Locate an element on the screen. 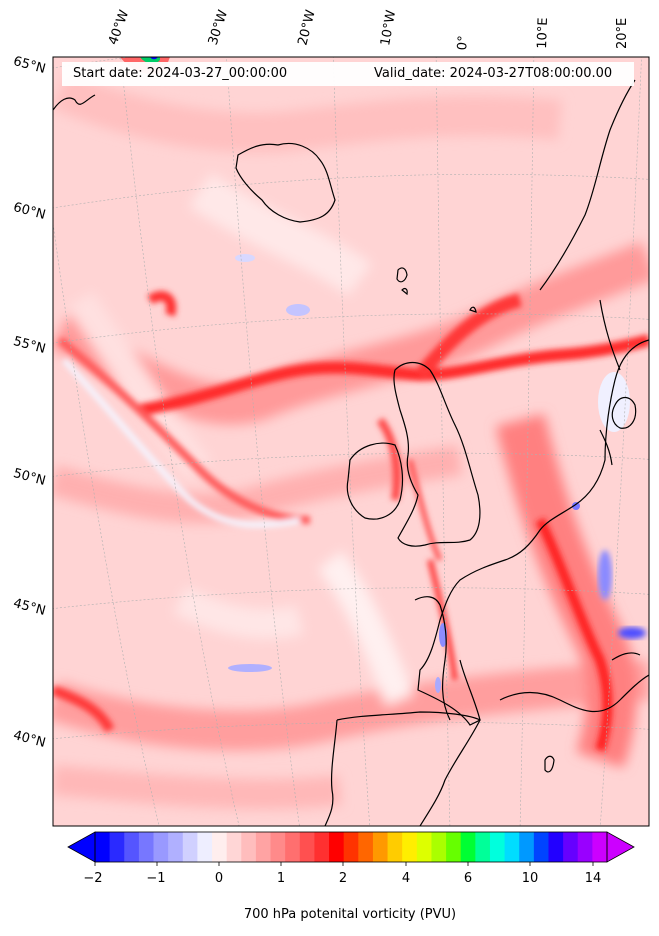 This screenshot has height=936, width=659. colorbar-extend-high is located at coordinates (620, 847).